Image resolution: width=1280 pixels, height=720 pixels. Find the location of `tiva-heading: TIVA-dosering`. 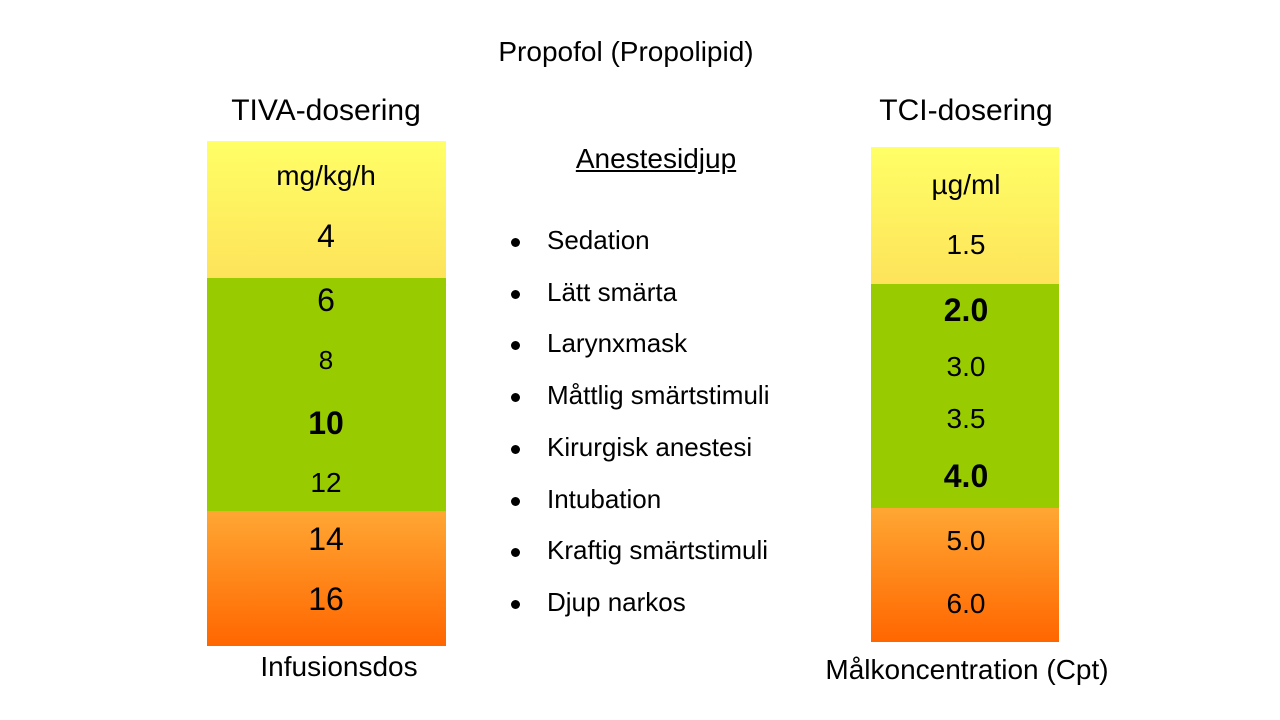

tiva-heading: TIVA-dosering is located at coordinates (326, 110).